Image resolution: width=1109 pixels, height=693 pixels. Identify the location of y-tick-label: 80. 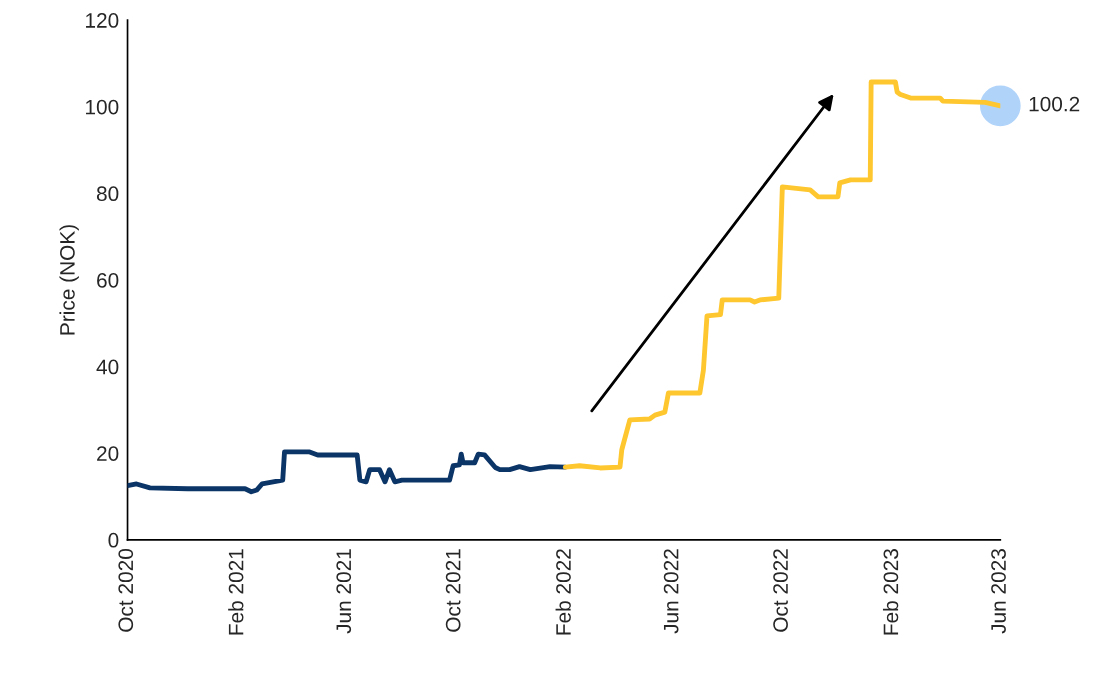
(107, 194).